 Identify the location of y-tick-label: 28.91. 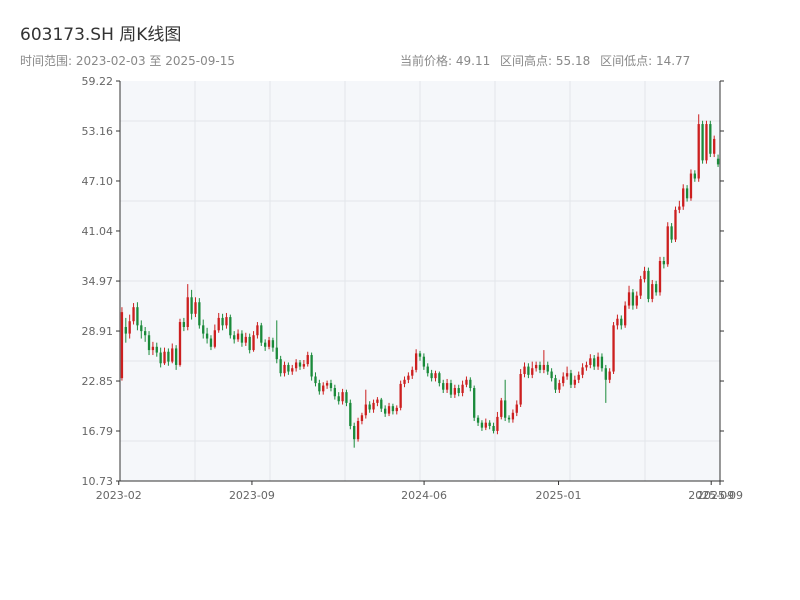
(98, 331).